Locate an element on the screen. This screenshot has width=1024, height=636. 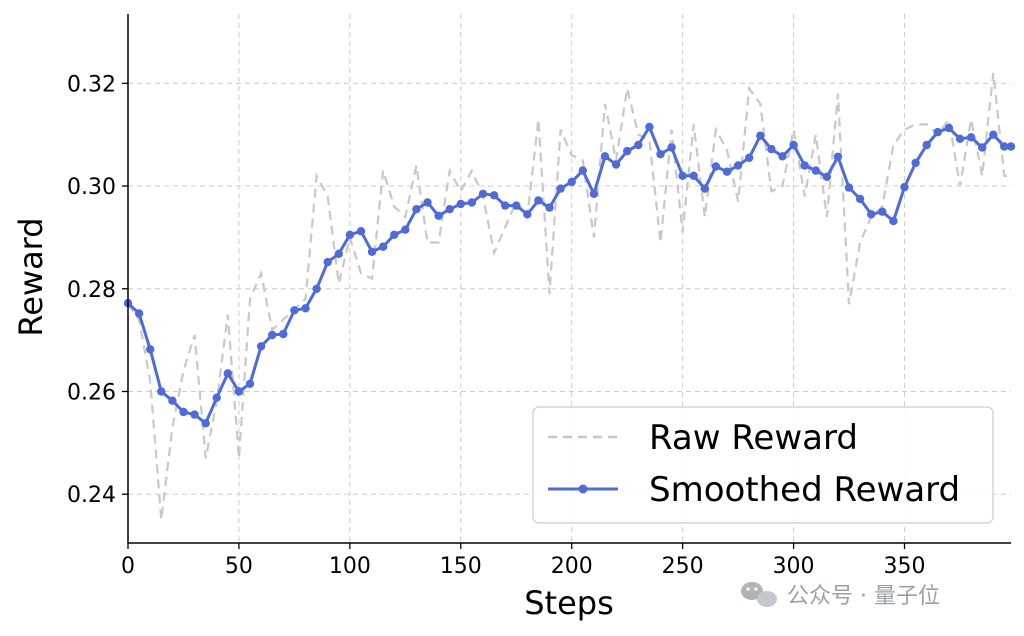
x-tick-label: 0 is located at coordinates (128, 566).